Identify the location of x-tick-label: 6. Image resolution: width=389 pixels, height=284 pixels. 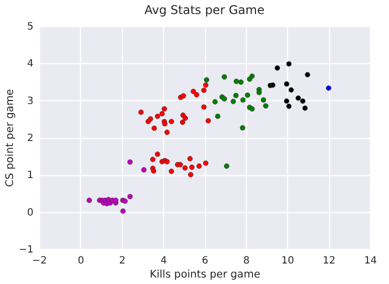
(205, 261).